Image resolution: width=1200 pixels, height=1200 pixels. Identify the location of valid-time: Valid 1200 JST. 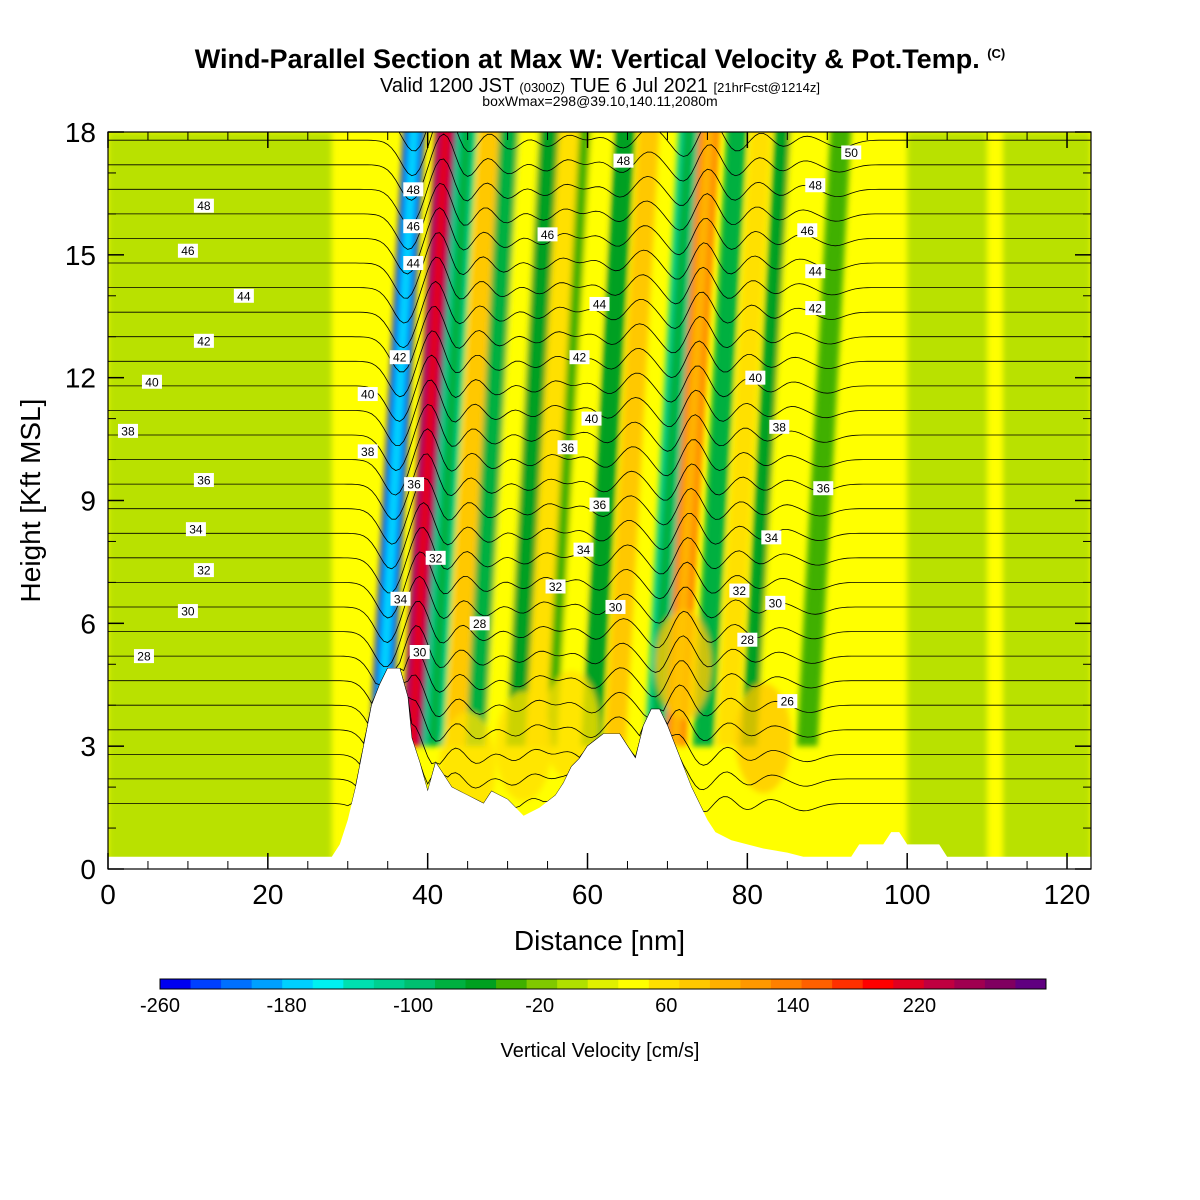
(447, 86).